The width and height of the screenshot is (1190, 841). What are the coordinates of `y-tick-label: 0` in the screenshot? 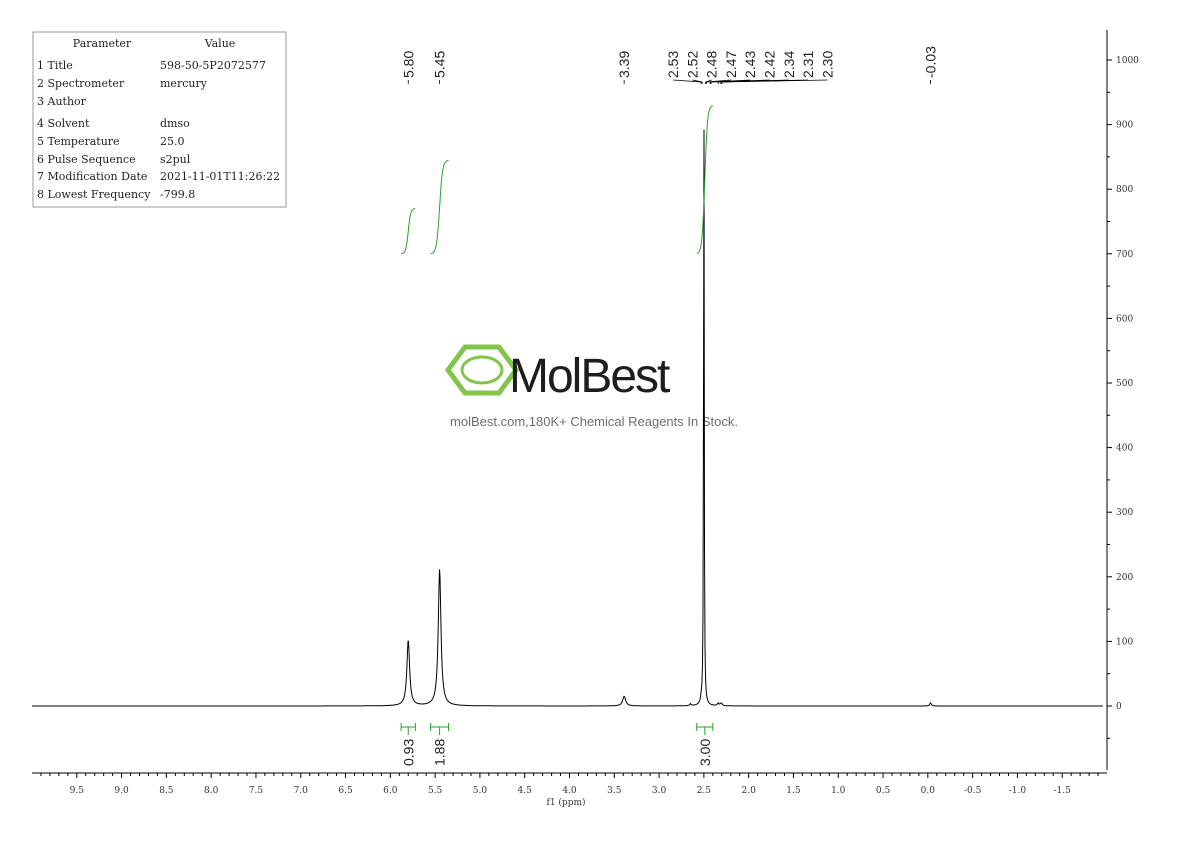 It's located at (1119, 707).